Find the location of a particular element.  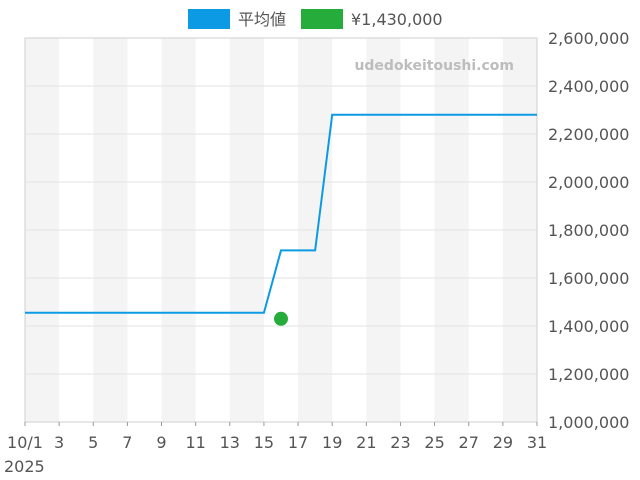

y-tick-label: 2,400,000 is located at coordinates (588, 86).